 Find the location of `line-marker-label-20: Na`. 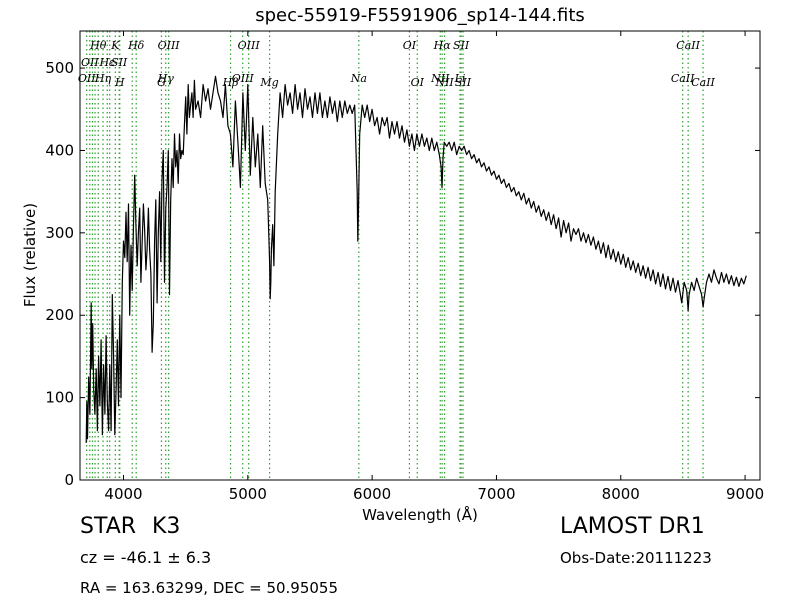

line-marker-label-20: Na is located at coordinates (358, 78).